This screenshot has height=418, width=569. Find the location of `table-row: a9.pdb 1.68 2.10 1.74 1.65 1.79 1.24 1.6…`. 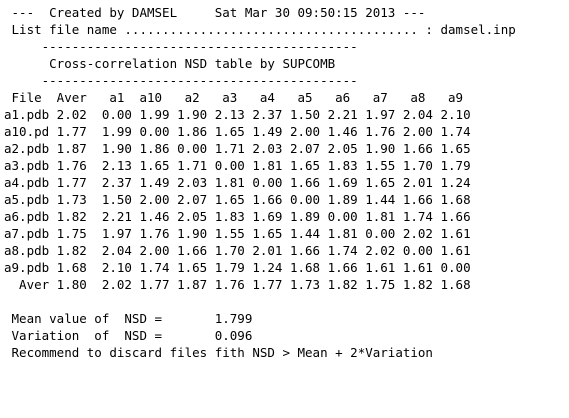

table-row: a9.pdb 1.68 2.10 1.74 1.65 1.79 1.24 1.6… is located at coordinates (237, 267).